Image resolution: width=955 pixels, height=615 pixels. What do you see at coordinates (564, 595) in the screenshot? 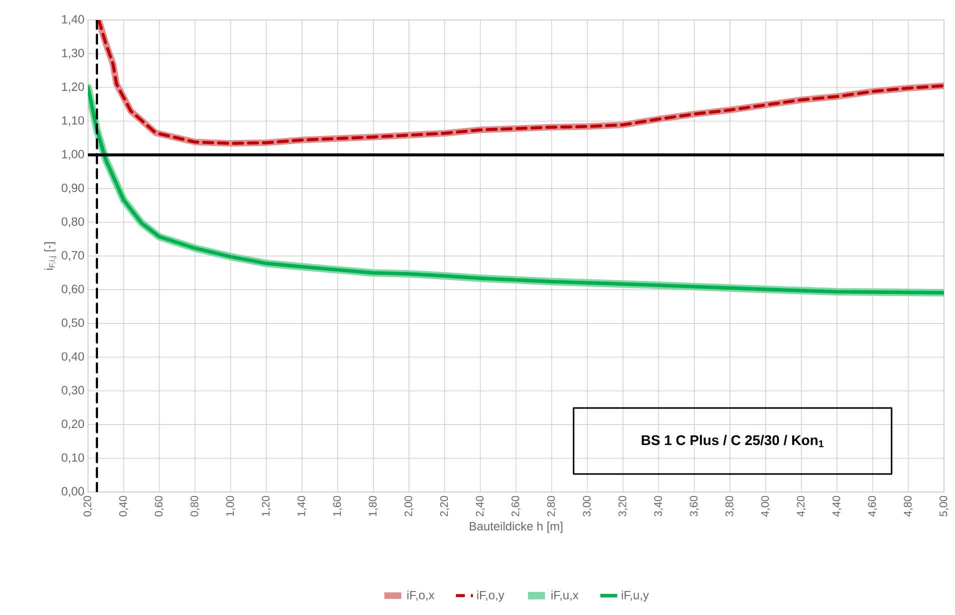
I see `legend-label: iF,u,x` at bounding box center [564, 595].